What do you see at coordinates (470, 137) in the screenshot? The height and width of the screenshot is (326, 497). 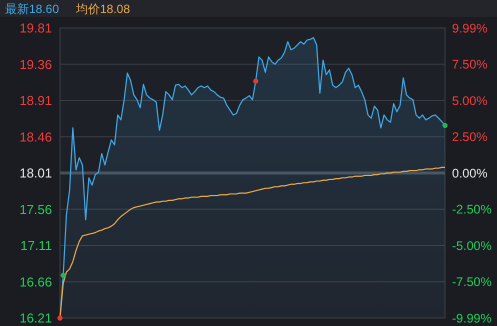 I see `y2-tick-label: 2.50%` at bounding box center [470, 137].